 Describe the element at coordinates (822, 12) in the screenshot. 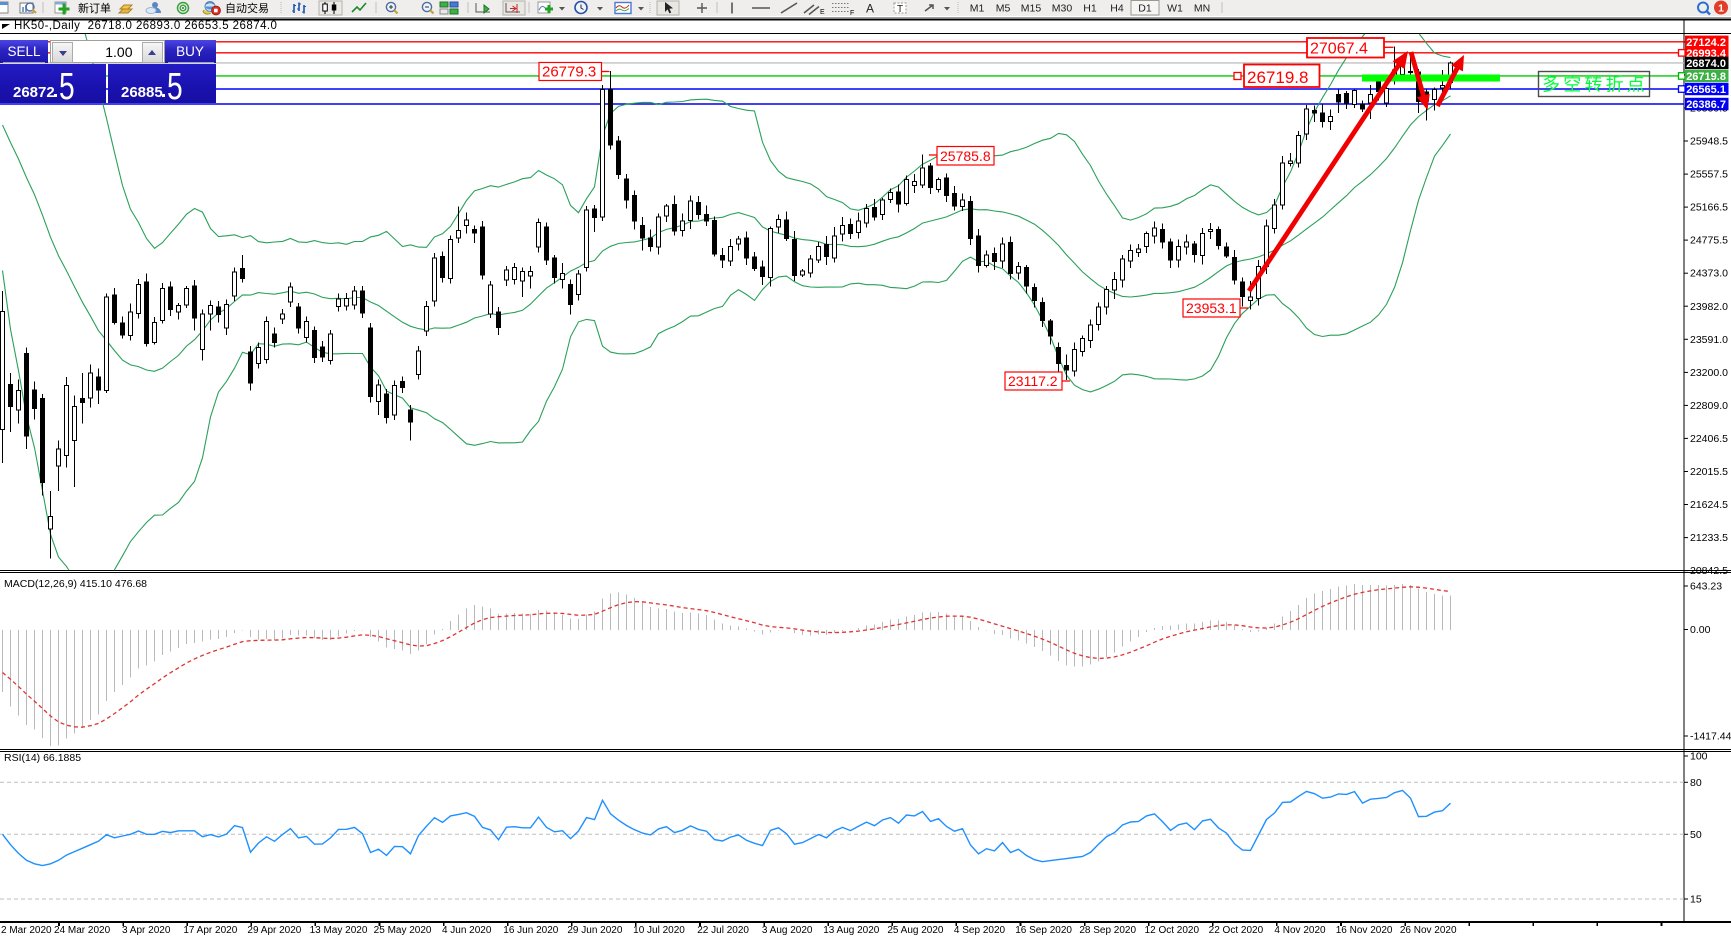

I see `svg-text: E` at that location.